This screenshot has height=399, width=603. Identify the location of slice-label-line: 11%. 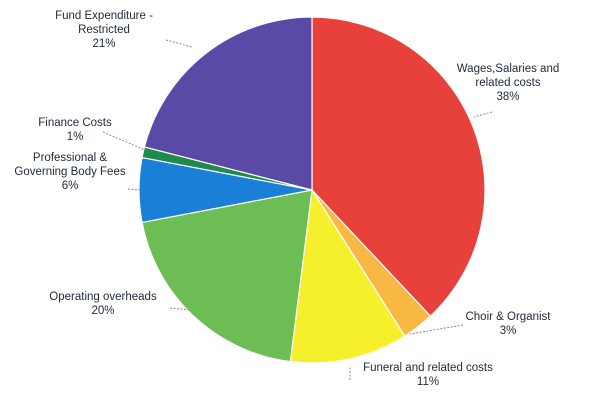
(428, 382).